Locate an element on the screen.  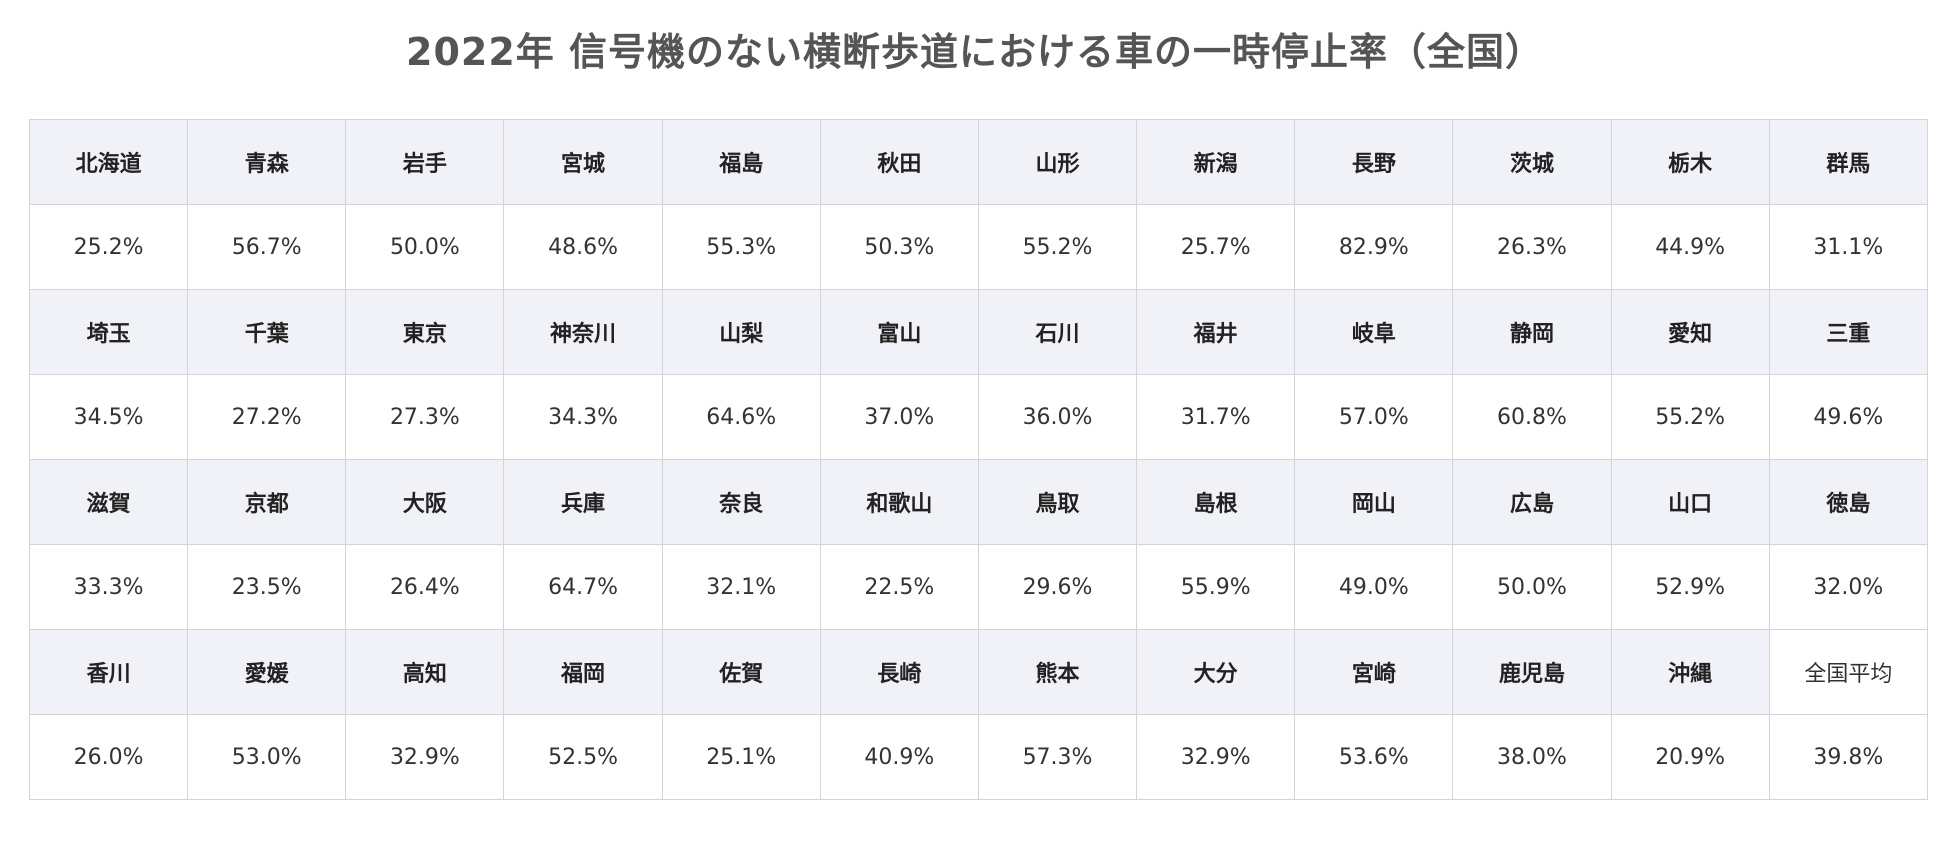
stop-rate-cell: 33.3% is located at coordinates (108, 587).